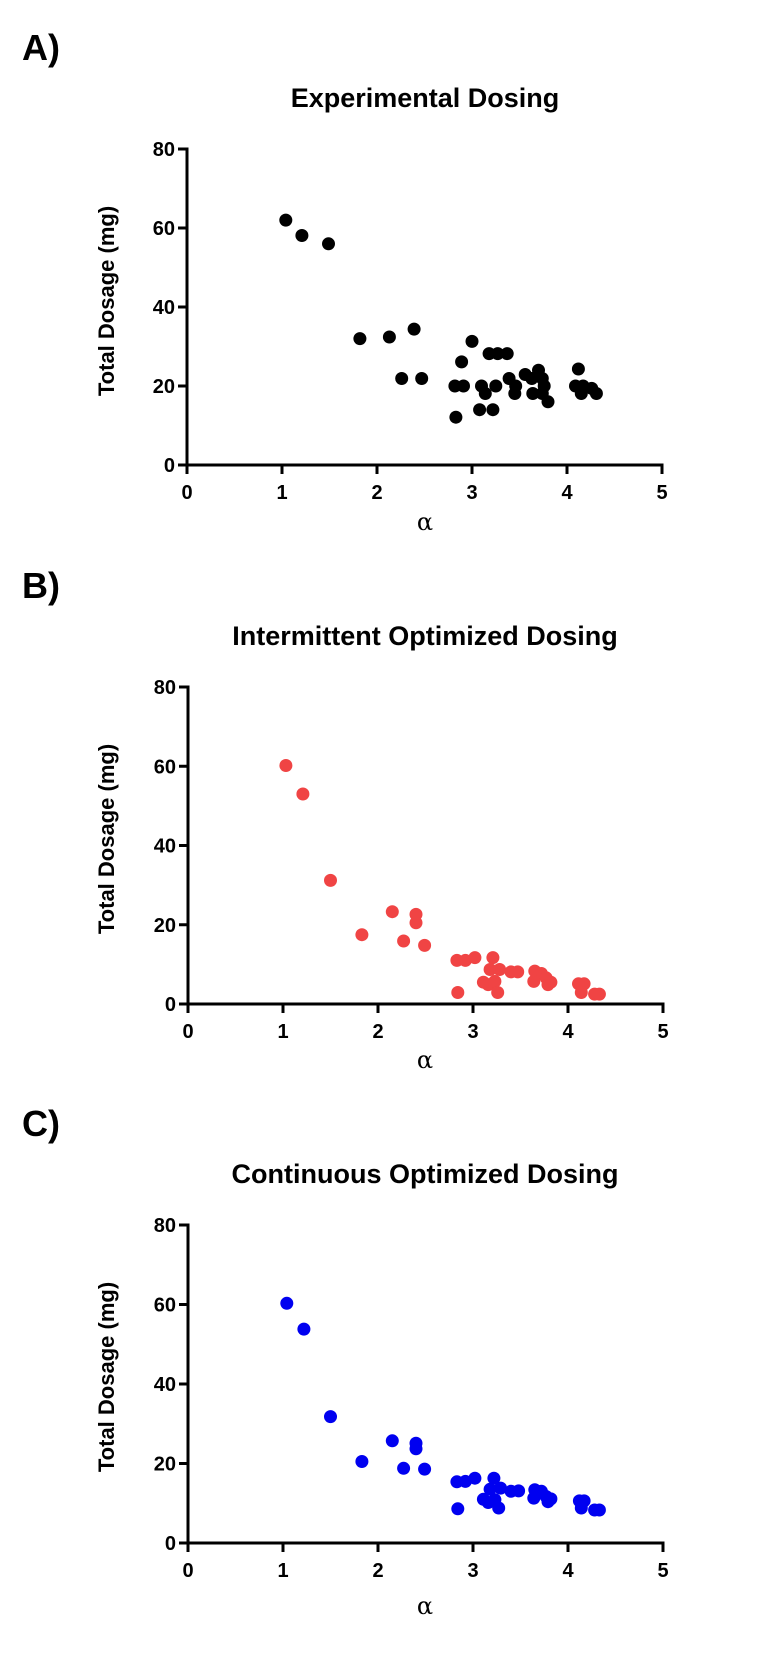 The width and height of the screenshot is (761, 1667). What do you see at coordinates (41, 585) in the screenshot?
I see `panel-letter: B)` at bounding box center [41, 585].